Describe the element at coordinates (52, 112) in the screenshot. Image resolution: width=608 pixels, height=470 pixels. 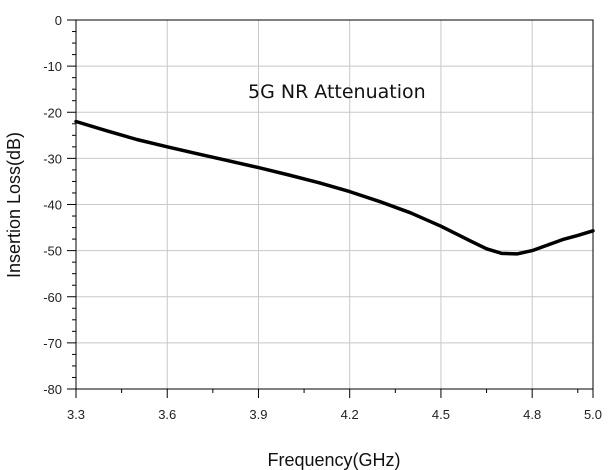
I see `y-tick-label: -20` at that location.